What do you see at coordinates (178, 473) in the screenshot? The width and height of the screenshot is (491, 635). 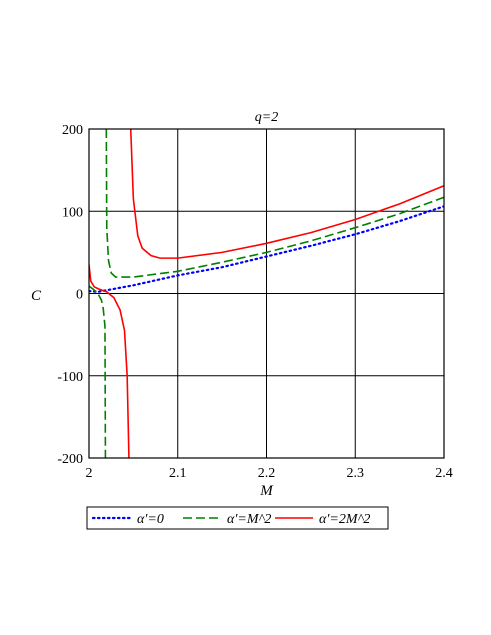 I see `x-tick-label: 2.1` at bounding box center [178, 473].